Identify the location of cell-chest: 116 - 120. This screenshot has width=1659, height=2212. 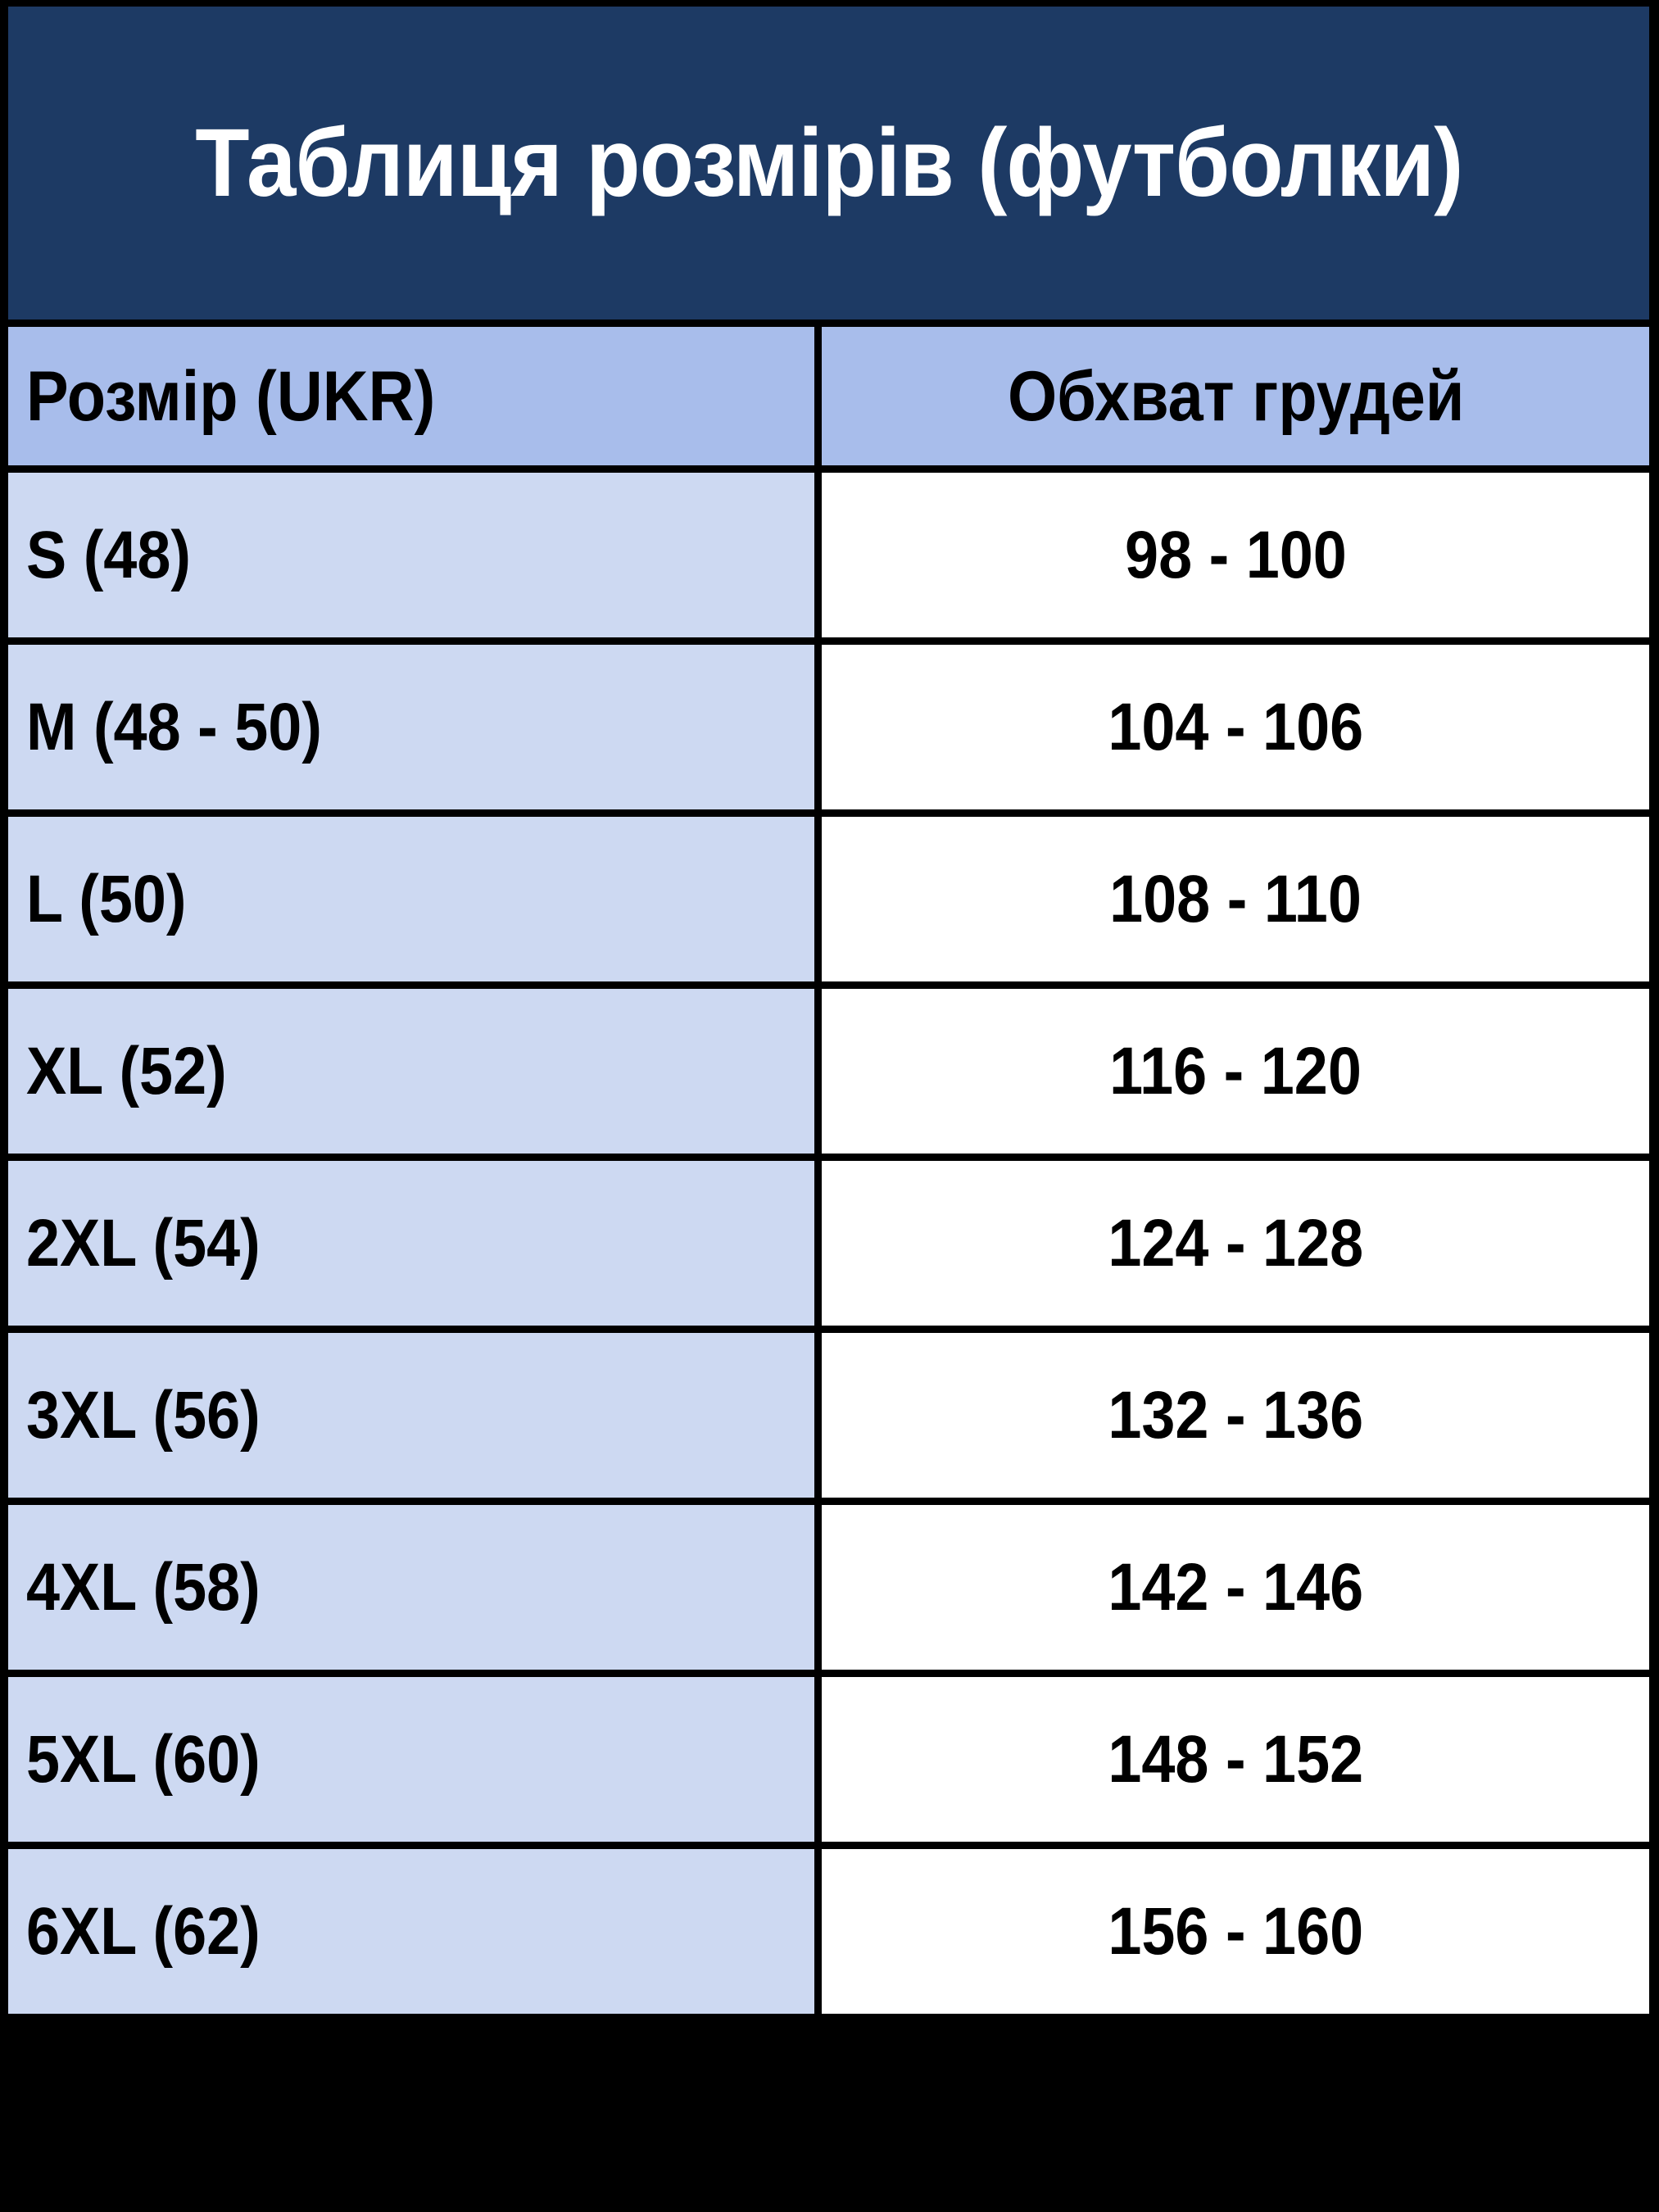
(1235, 1075).